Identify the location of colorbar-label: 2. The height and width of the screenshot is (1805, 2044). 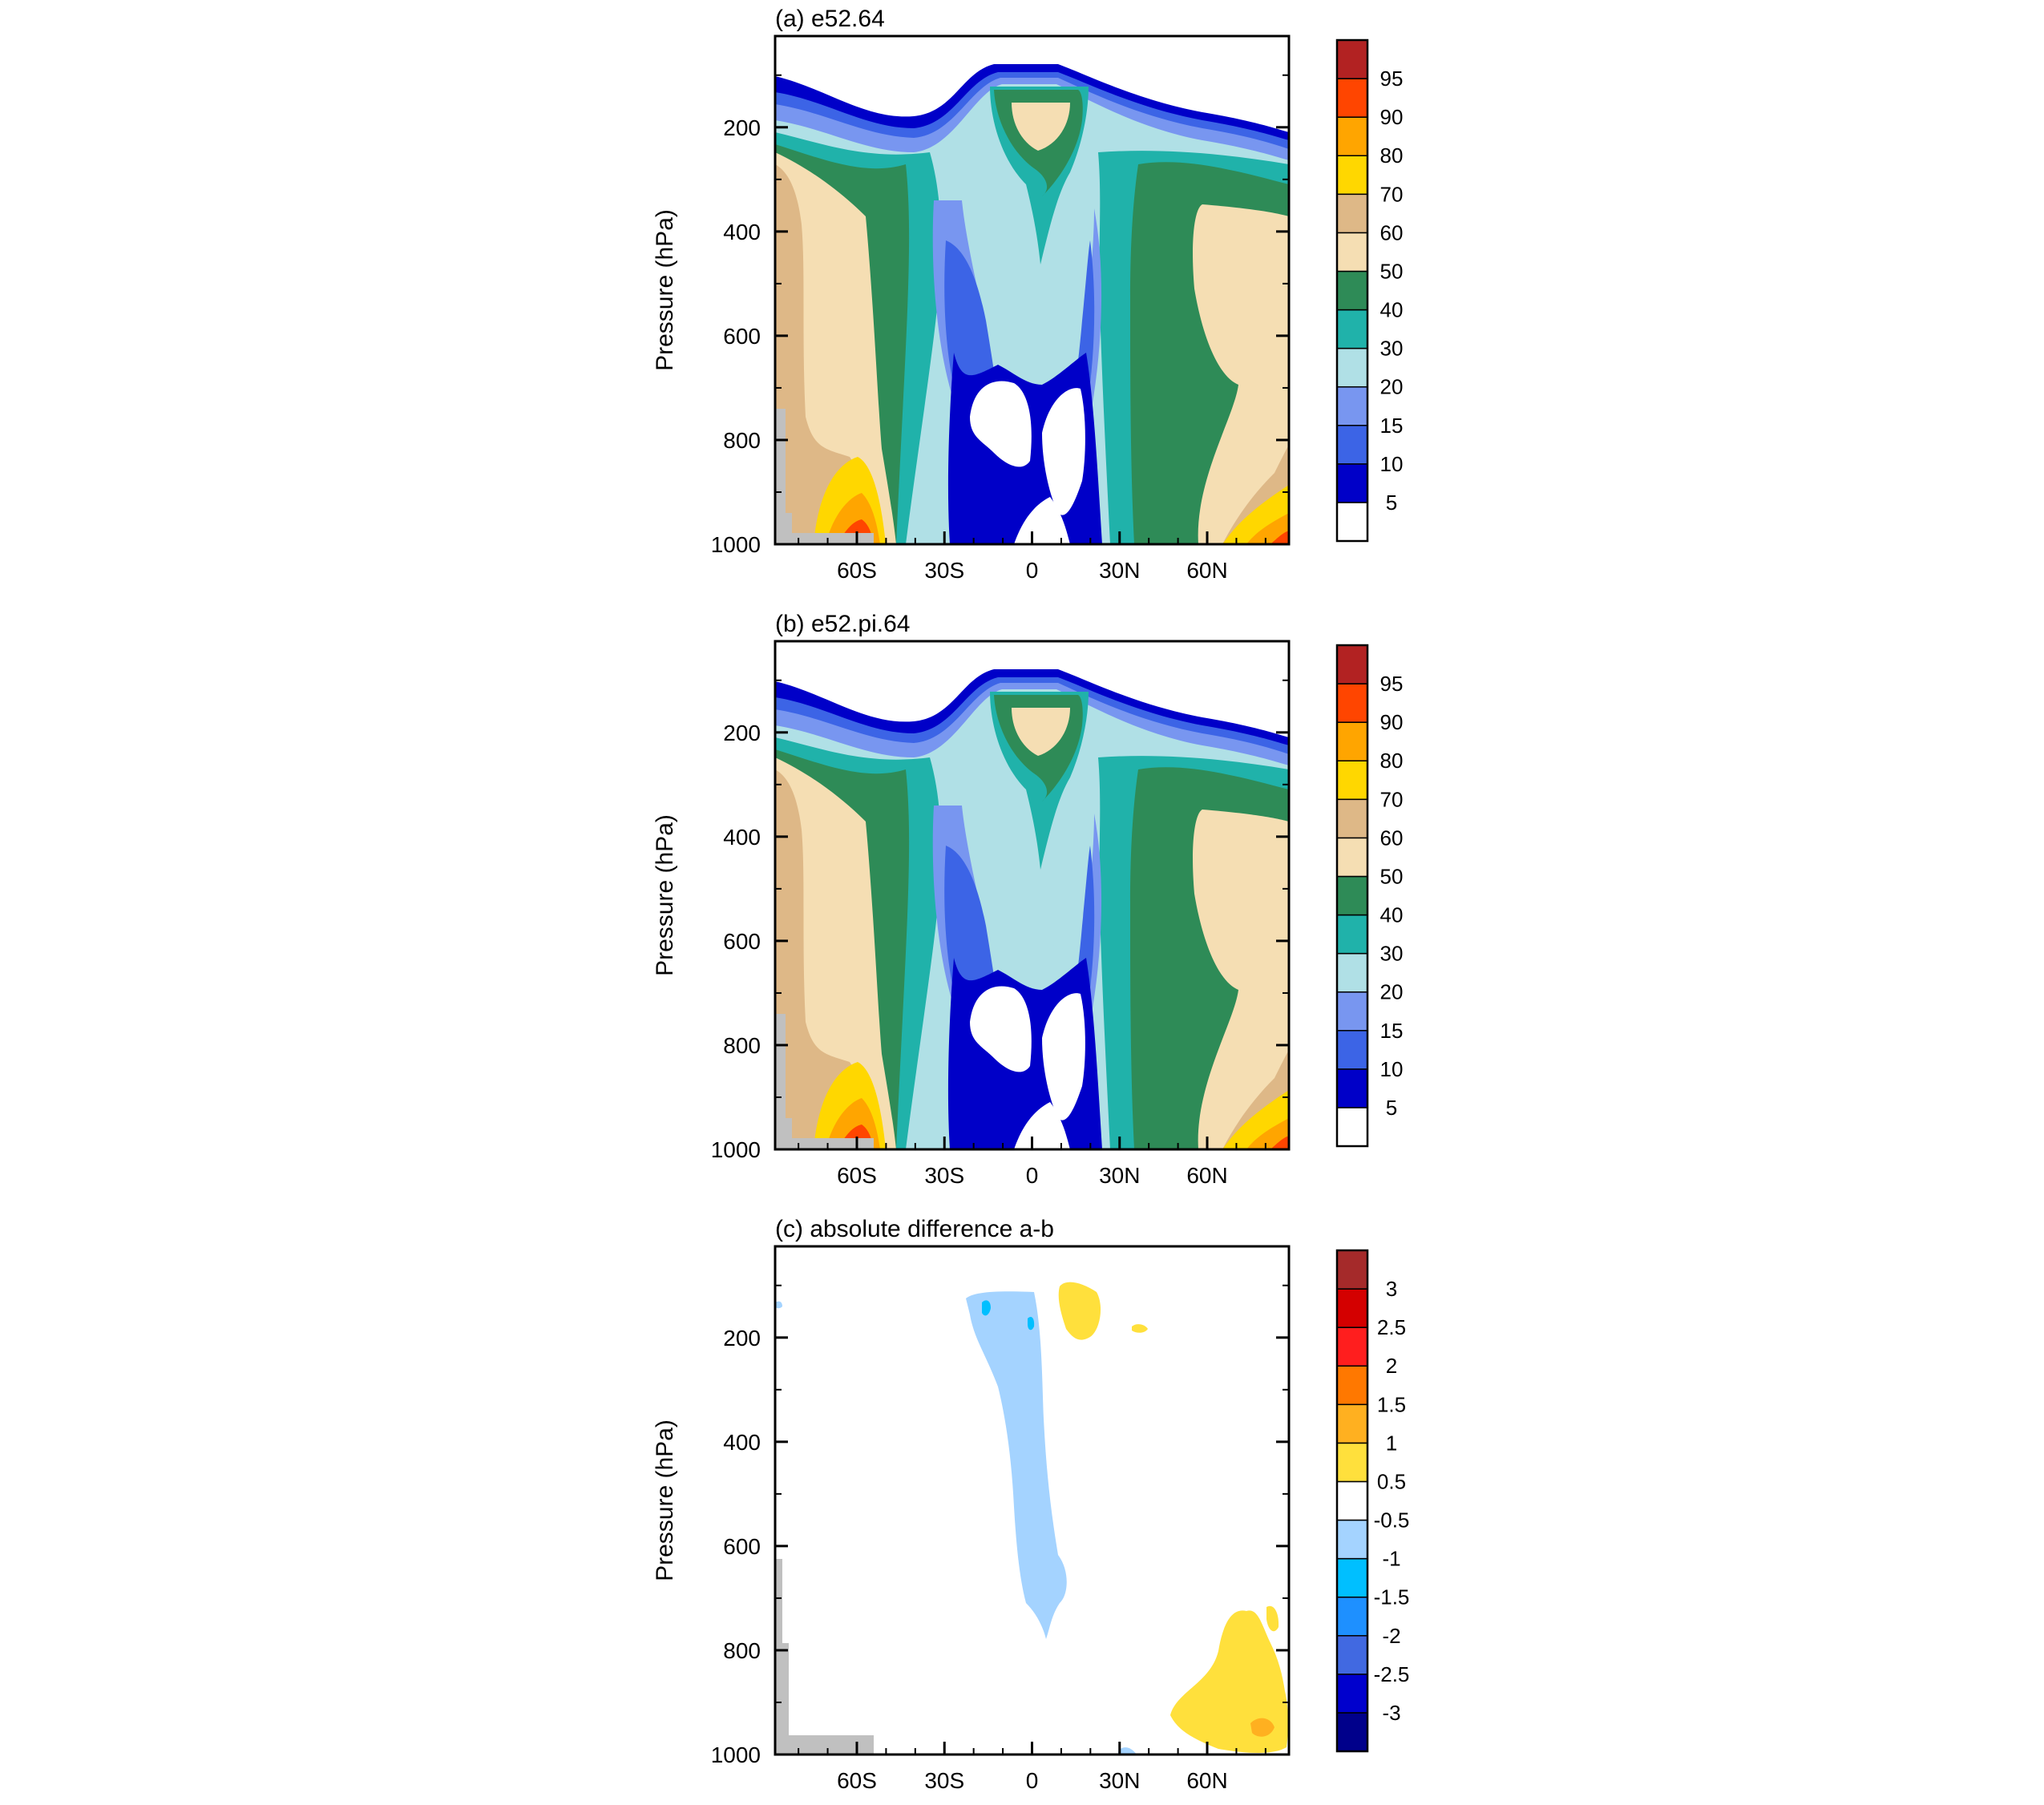
(1391, 1366).